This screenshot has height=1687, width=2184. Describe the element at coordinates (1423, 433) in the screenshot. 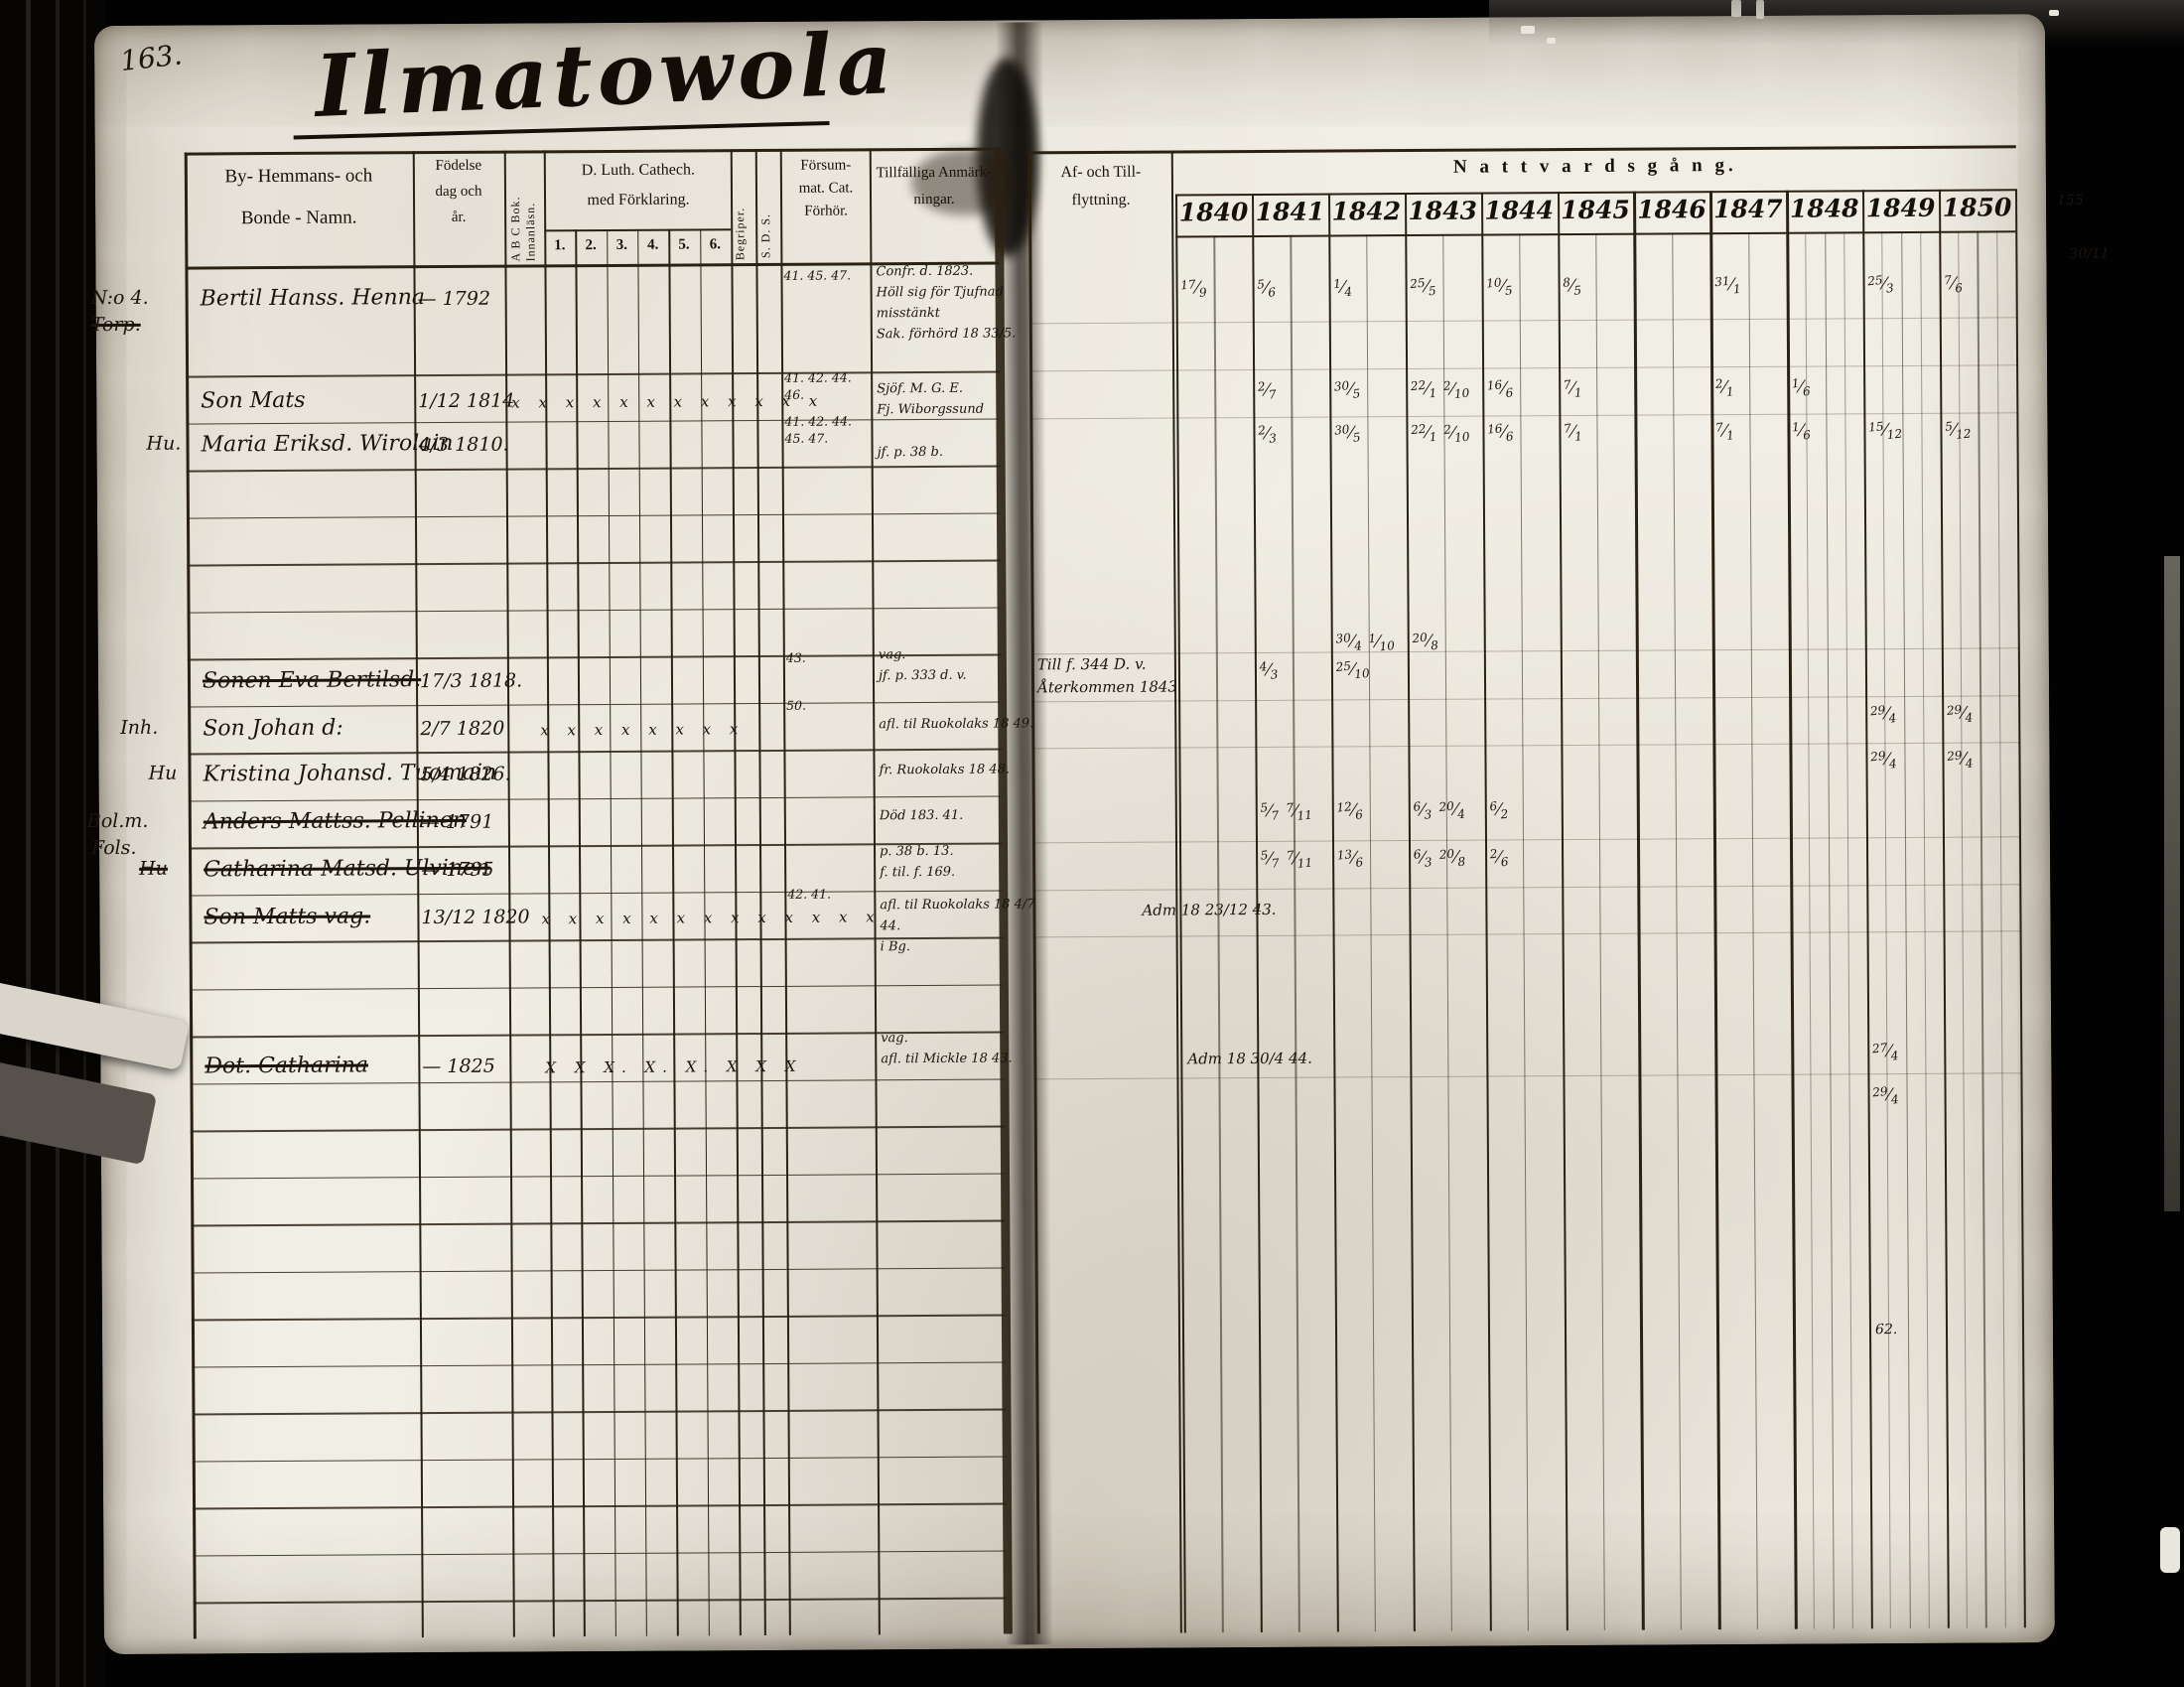

I see `communion-date: 22⁄1` at that location.